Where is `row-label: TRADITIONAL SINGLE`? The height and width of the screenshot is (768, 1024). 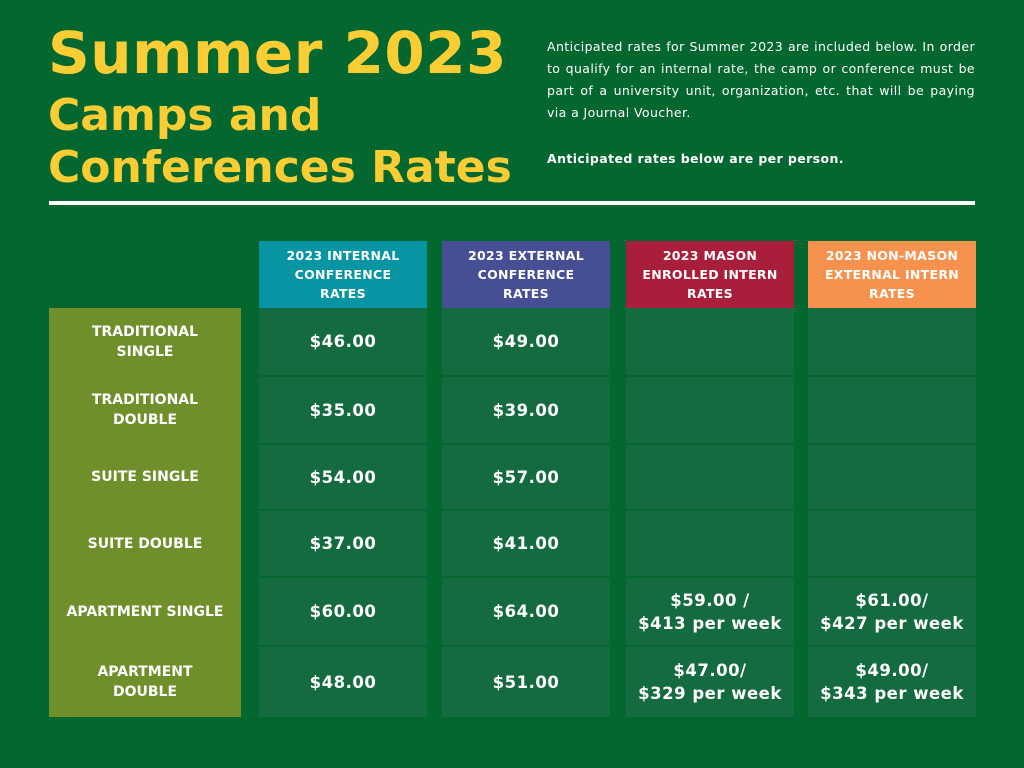
row-label: TRADITIONAL SINGLE is located at coordinates (145, 341).